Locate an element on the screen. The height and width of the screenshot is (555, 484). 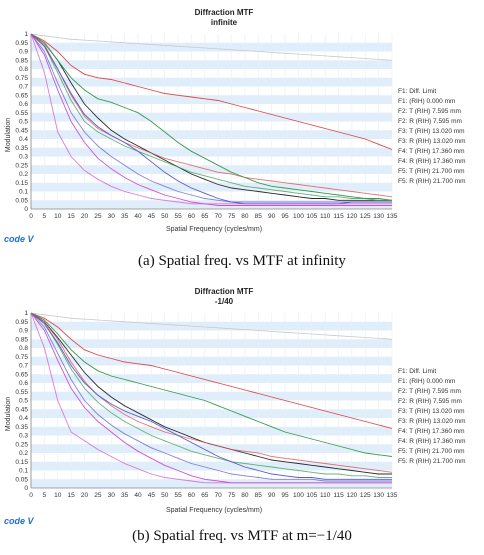
y-tick-label: 0.1 is located at coordinates (23, 192).